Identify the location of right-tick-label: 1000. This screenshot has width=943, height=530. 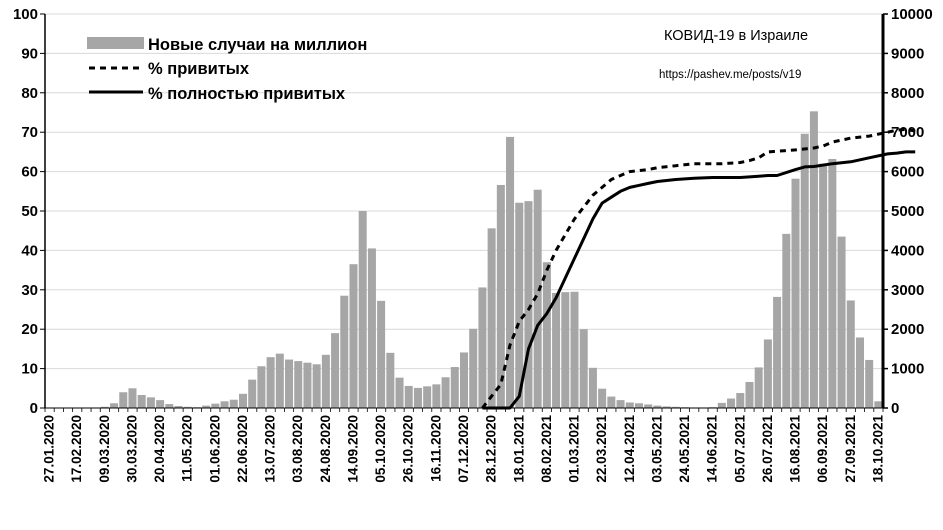
(907, 369).